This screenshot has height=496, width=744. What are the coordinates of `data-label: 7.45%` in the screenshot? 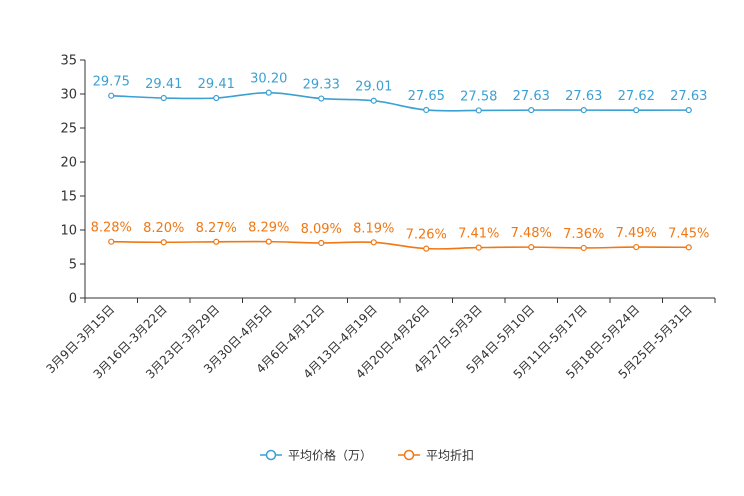 It's located at (688, 233).